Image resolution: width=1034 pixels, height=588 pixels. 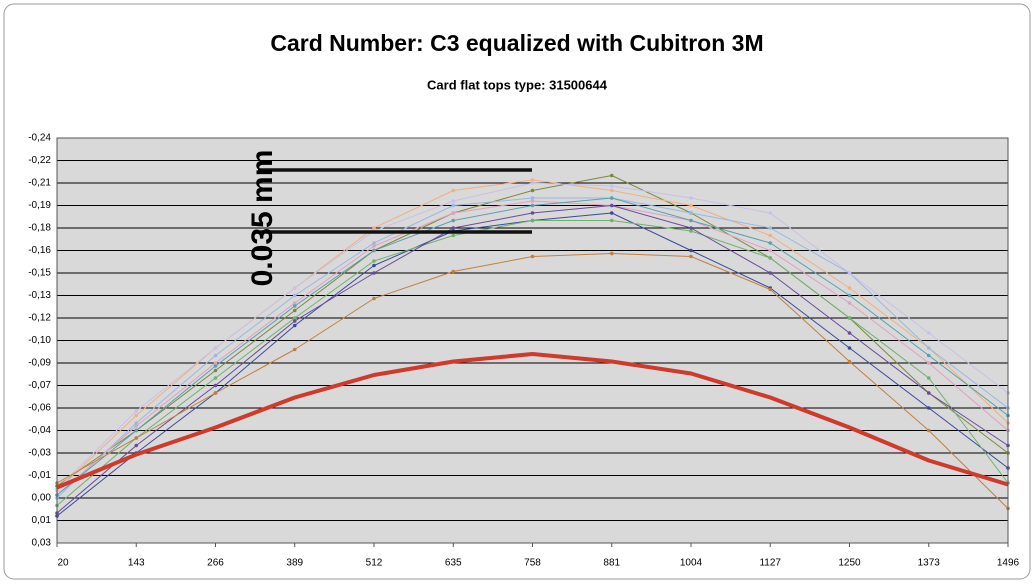 I want to click on x-tick-label: 1004, so click(x=691, y=563).